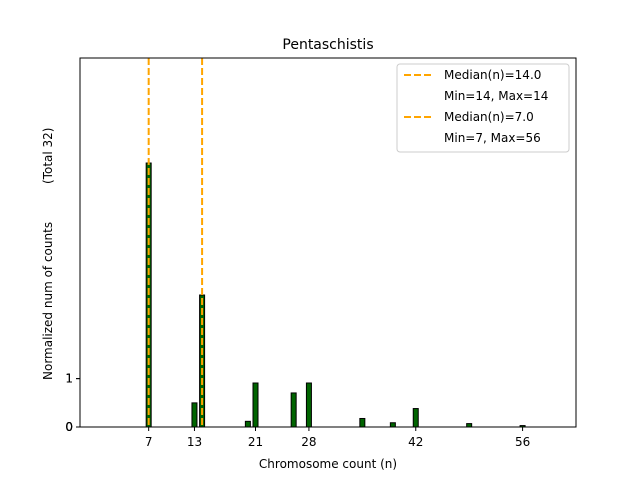 The image size is (640, 480). I want to click on median-lines-group, so click(175, 242).